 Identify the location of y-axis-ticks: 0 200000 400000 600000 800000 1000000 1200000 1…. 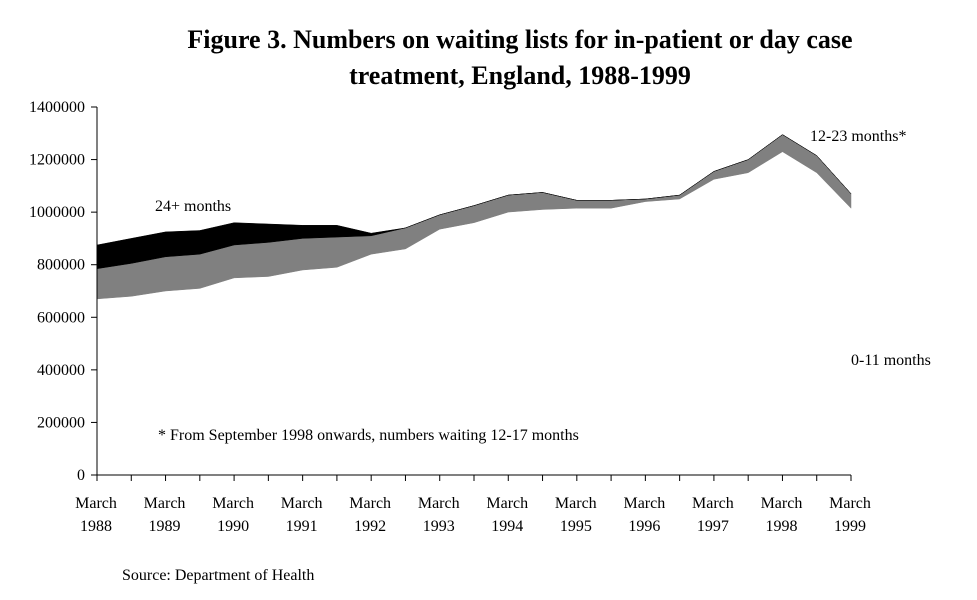
(63, 291).